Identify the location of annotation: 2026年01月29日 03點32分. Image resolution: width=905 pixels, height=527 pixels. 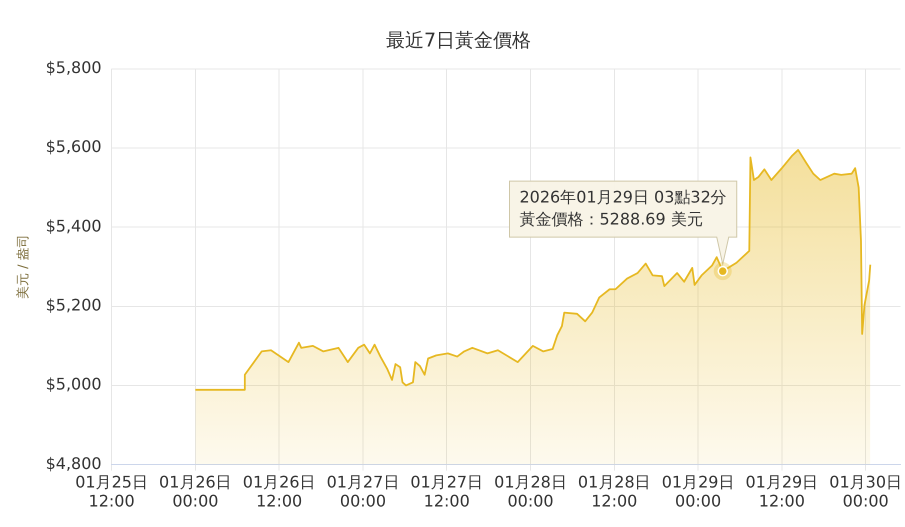
(623, 196).